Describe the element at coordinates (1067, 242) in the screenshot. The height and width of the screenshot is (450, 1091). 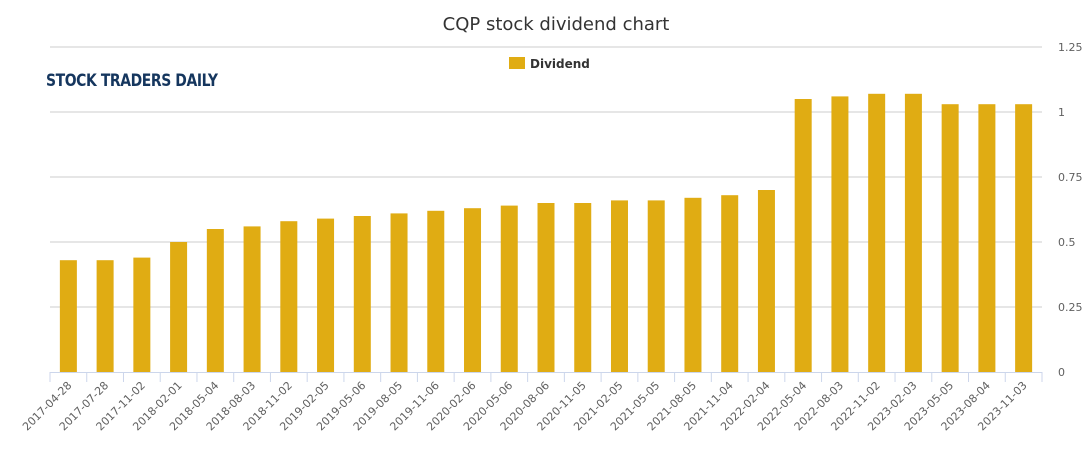
I see `y-tick-label: 0.5` at that location.